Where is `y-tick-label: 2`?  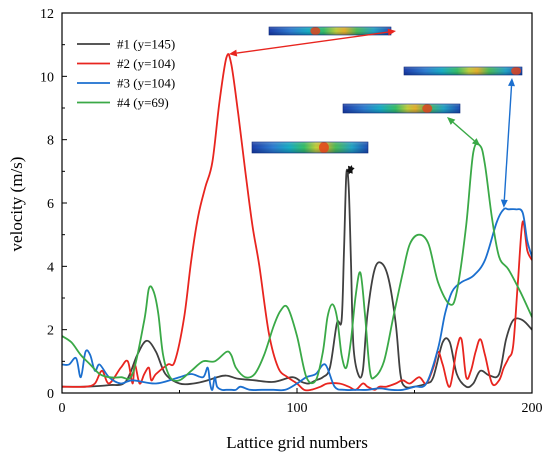
y-tick-label: 2 is located at coordinates (50, 331).